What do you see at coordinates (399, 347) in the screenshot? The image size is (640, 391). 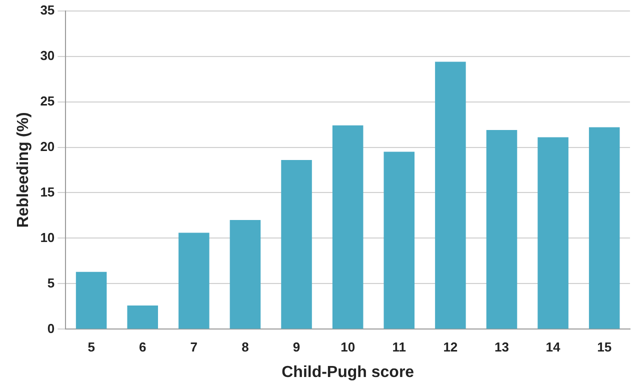 I see `x-tick-label: 11` at bounding box center [399, 347].